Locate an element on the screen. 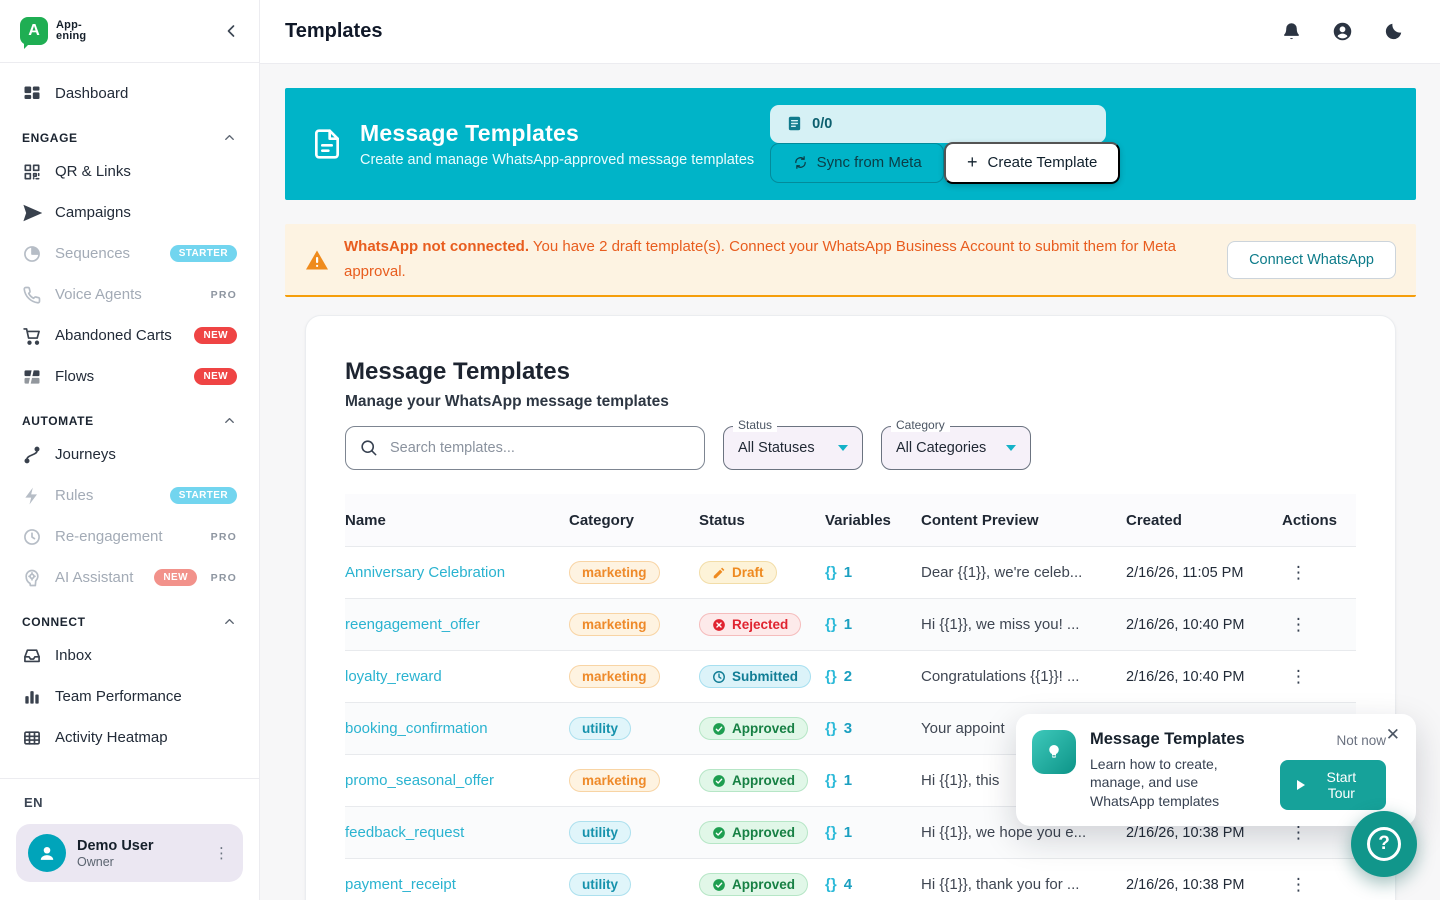 This screenshot has width=1440, height=900. category-badge: marketing is located at coordinates (614, 624).